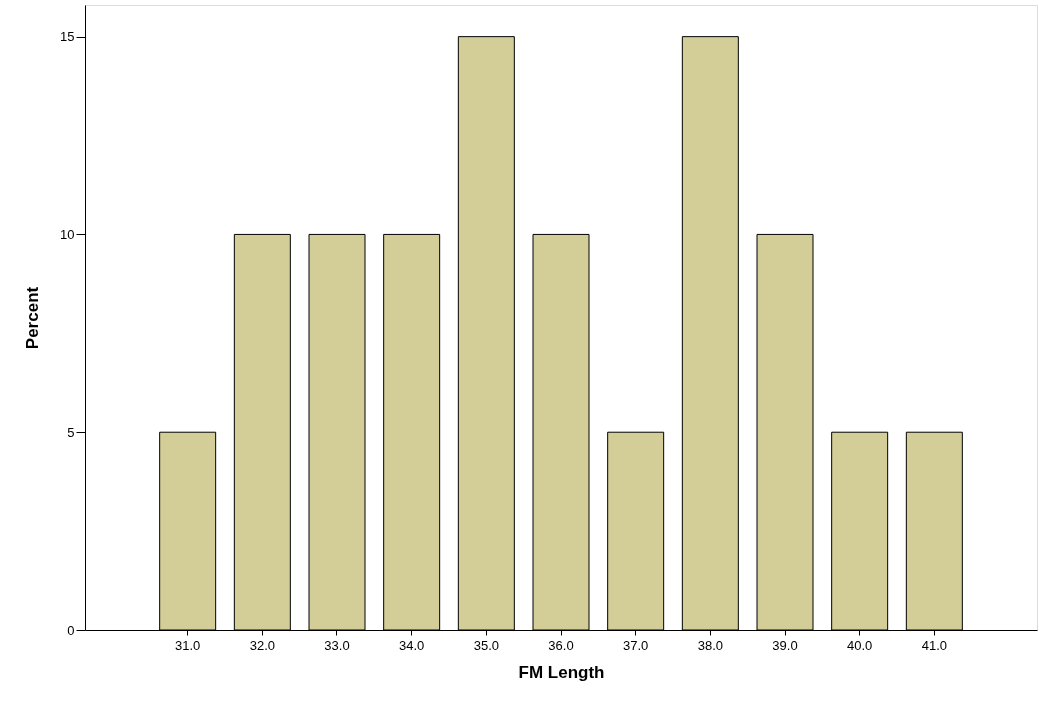 This screenshot has height=704, width=1039. Describe the element at coordinates (67, 234) in the screenshot. I see `y-tick-label: 10` at that location.